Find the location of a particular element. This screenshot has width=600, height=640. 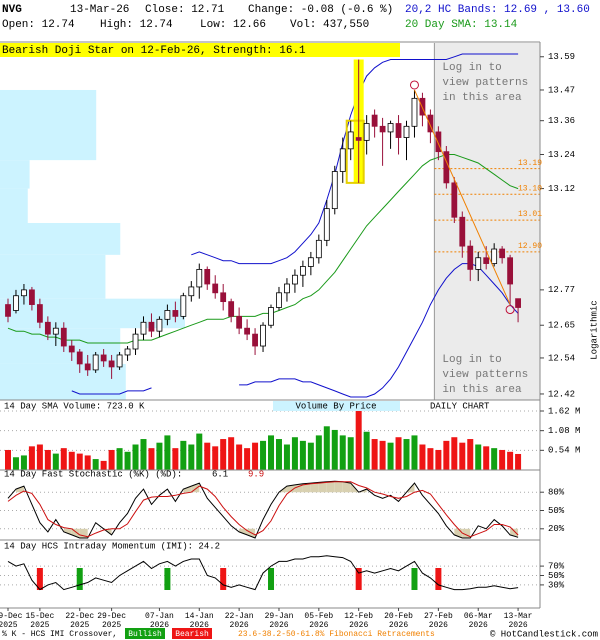

x-tick-label: 09-Dec is located at coordinates (11, 616).